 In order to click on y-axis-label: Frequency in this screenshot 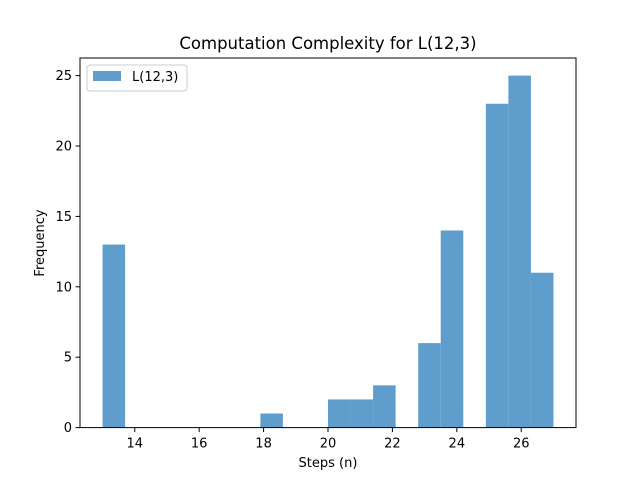, I will do `click(40, 242)`.